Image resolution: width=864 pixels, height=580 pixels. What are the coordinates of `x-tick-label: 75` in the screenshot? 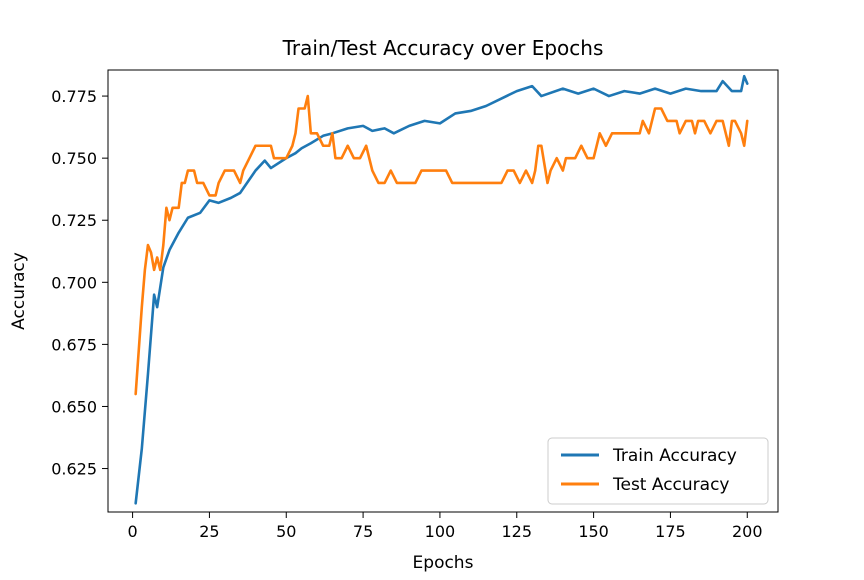 It's located at (363, 531).